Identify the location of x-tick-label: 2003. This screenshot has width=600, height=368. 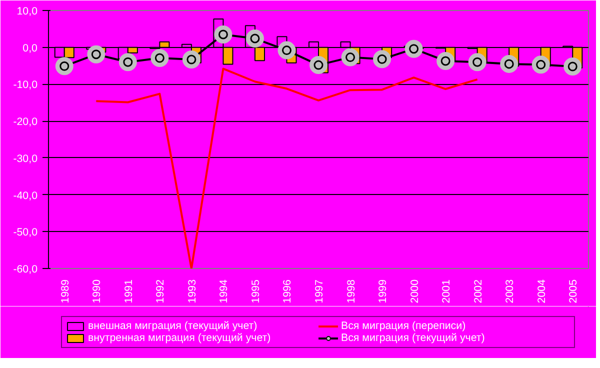
(510, 291).